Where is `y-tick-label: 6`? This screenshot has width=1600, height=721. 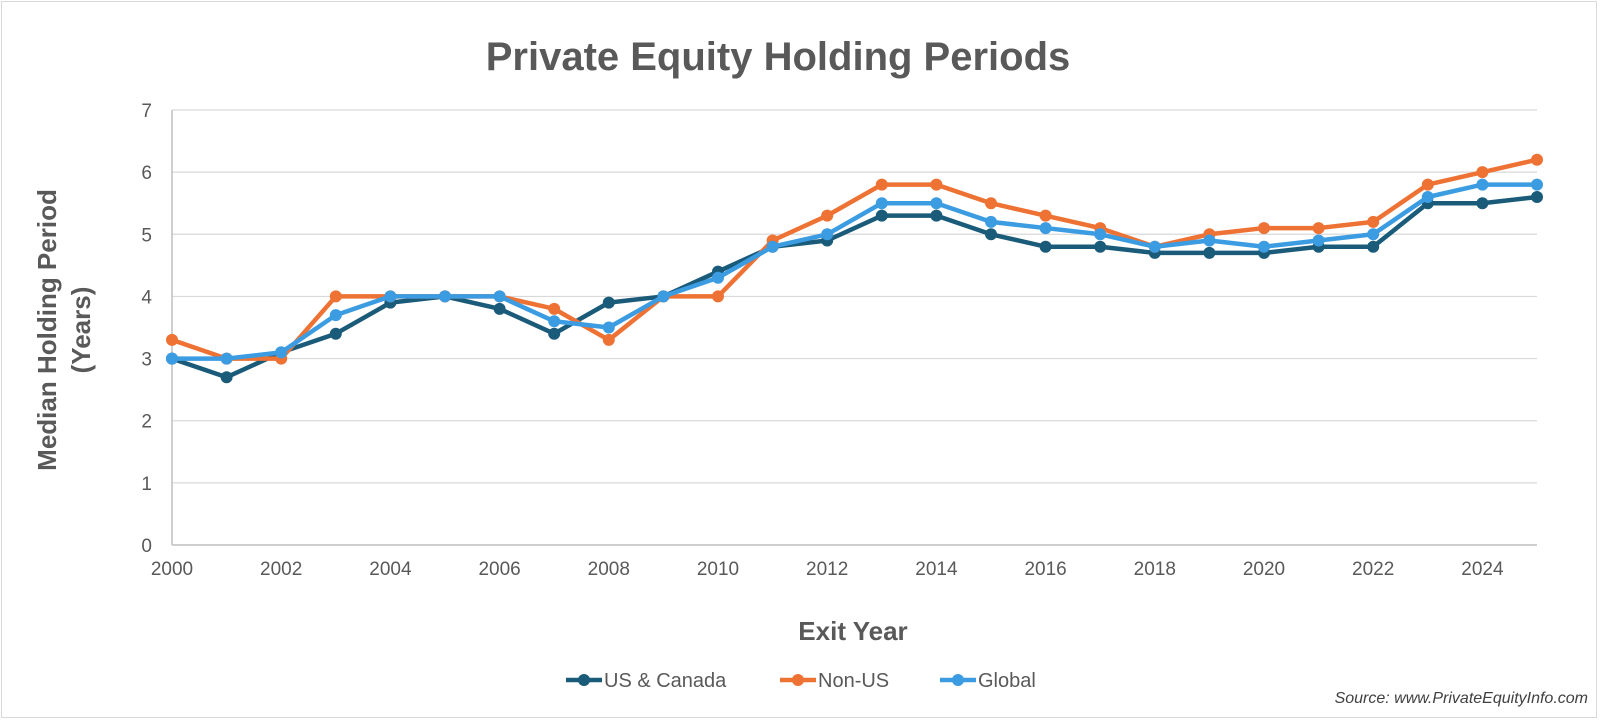 y-tick-label: 6 is located at coordinates (146, 173).